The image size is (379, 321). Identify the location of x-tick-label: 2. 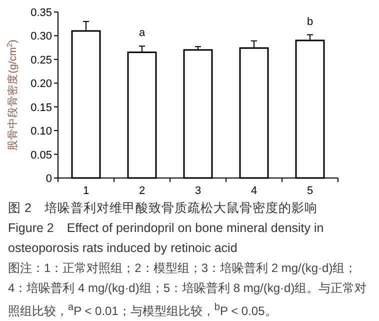
(142, 191).